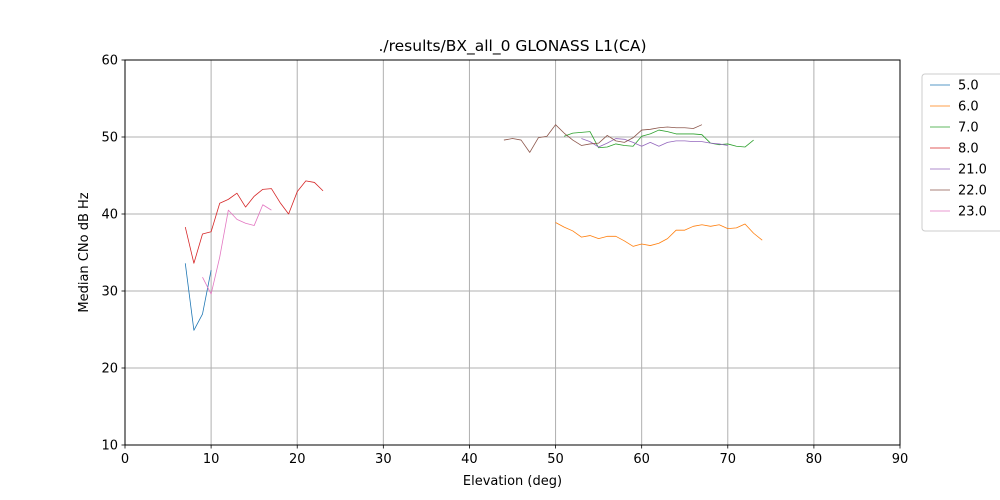 Image resolution: width=1000 pixels, height=500 pixels. Describe the element at coordinates (211, 459) in the screenshot. I see `x-tick-label: 10` at that location.